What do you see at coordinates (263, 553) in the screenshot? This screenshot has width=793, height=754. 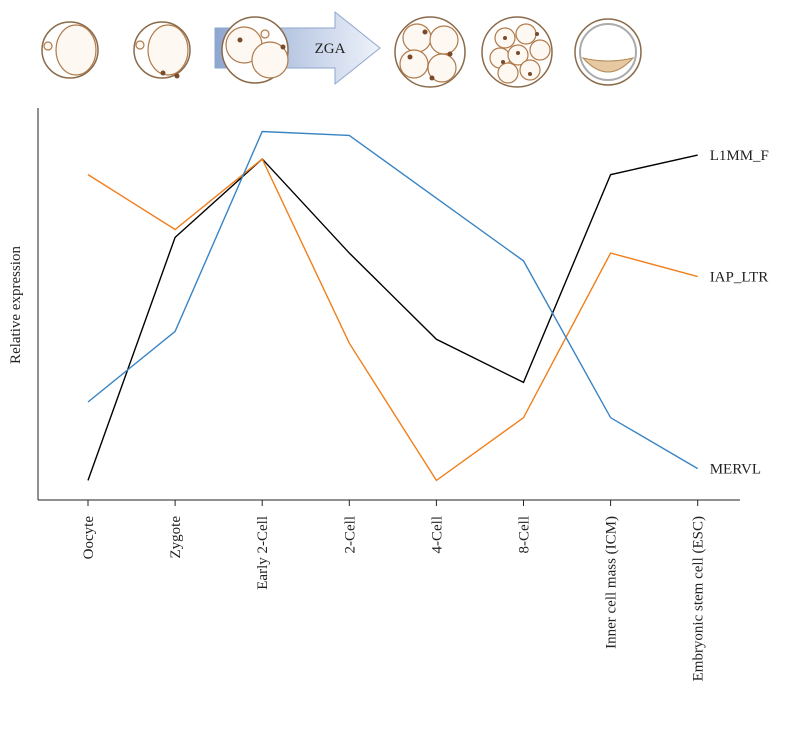 I see `x-tick-label: Early 2-Cell` at bounding box center [263, 553].